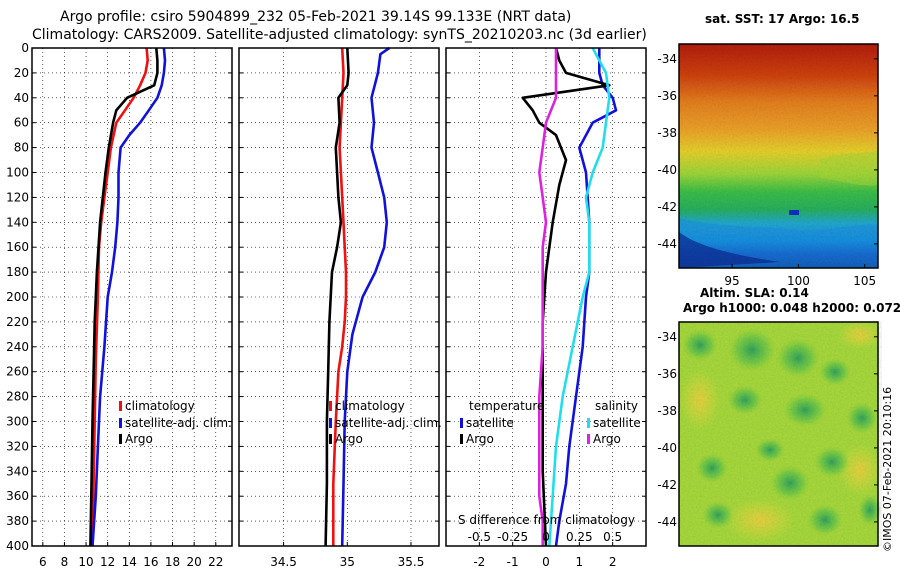  Describe the element at coordinates (782, 19) in the screenshot. I see `sst-map-title: sat. SST: 17 Argo: 16.5` at that location.